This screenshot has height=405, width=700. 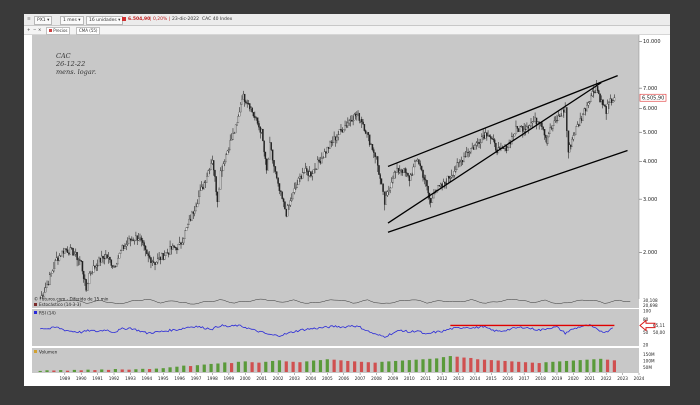 I want to click on x-tick-label: 2023, so click(x=622, y=378).